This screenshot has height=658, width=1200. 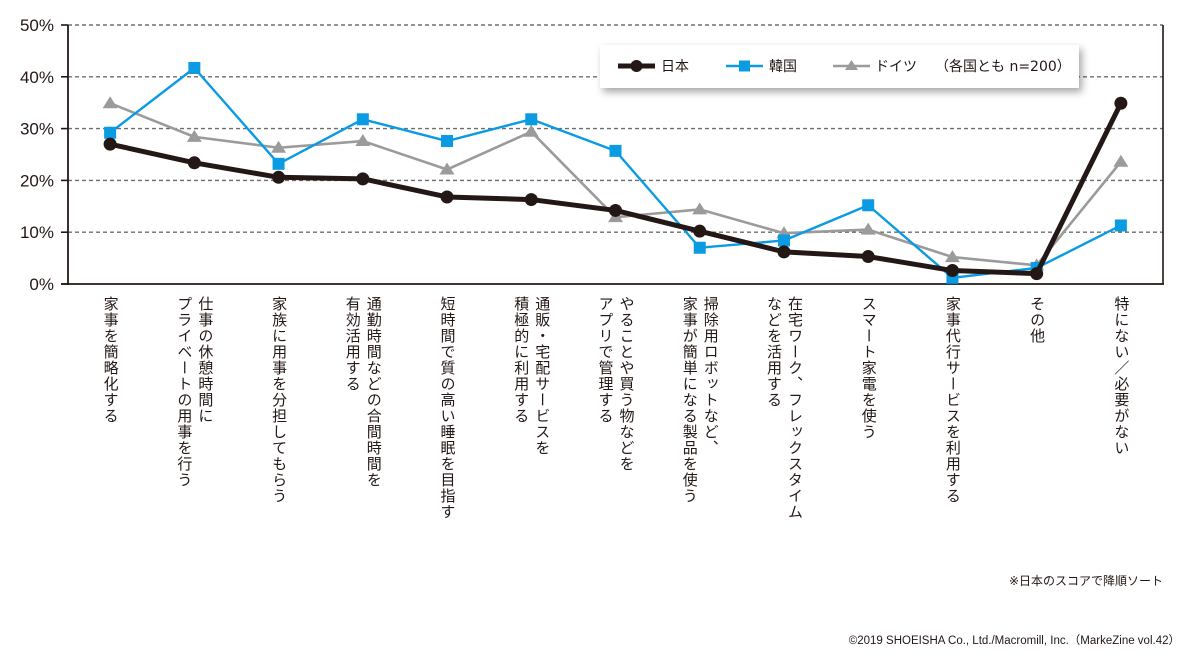 I want to click on x-tick-label: やることや買う物などを, so click(x=626, y=384).